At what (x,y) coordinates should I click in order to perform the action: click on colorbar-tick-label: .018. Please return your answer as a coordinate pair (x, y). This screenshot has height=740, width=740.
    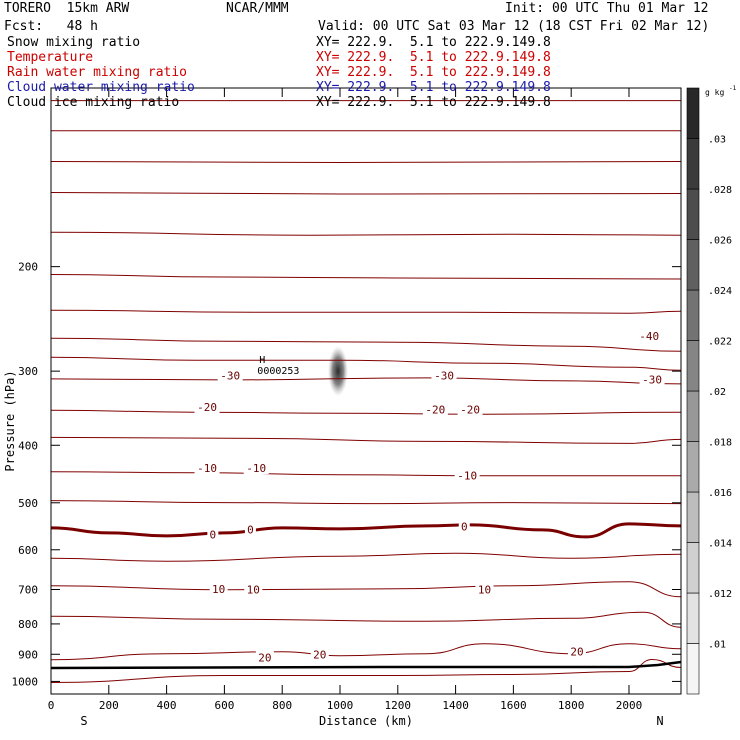
    Looking at the image, I should click on (720, 443).